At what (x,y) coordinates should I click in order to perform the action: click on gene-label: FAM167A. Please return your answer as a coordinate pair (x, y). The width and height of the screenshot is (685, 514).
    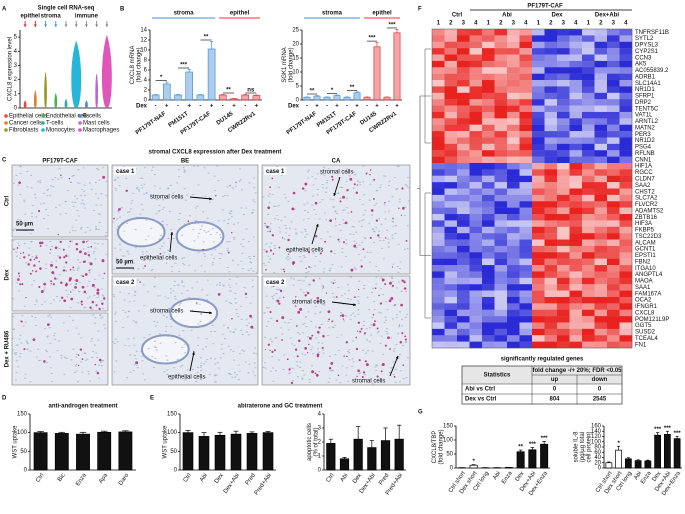
    Looking at the image, I should click on (648, 294).